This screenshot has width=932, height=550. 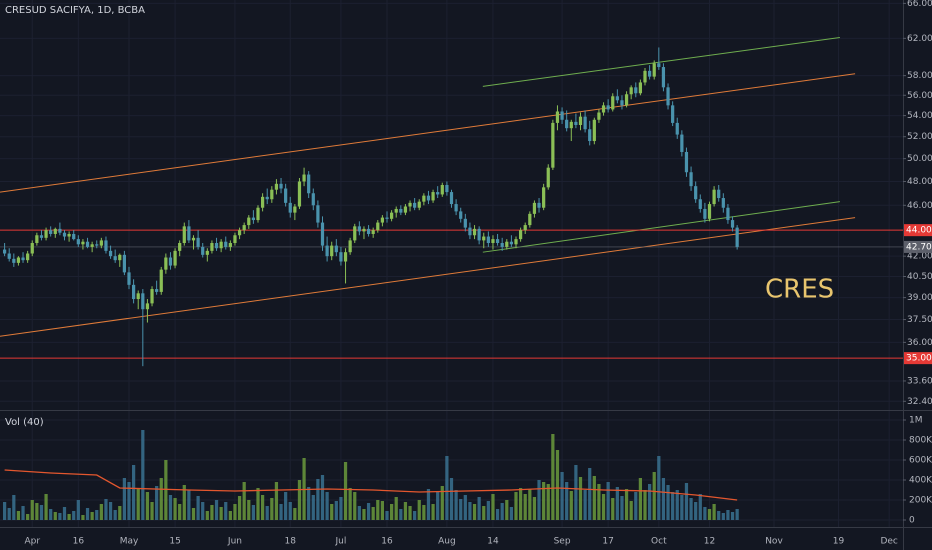 What do you see at coordinates (919, 257) in the screenshot?
I see `y-tick-label: 42.000` at bounding box center [919, 257].